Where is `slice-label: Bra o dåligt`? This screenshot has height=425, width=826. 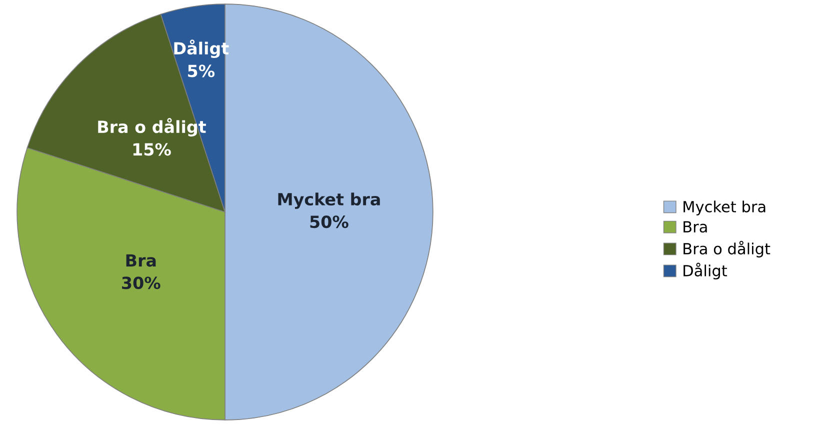 slice-label: Bra o dåligt is located at coordinates (152, 127).